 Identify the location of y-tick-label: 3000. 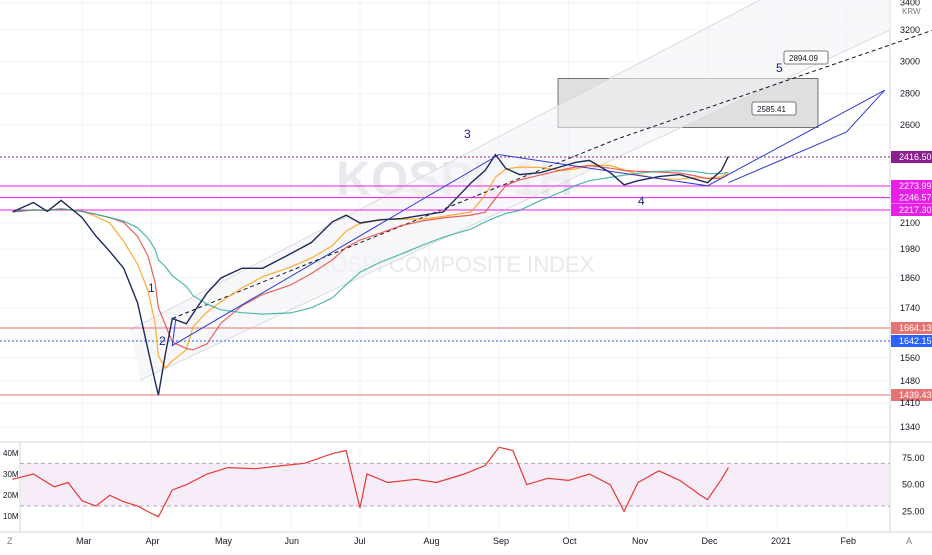
(910, 62).